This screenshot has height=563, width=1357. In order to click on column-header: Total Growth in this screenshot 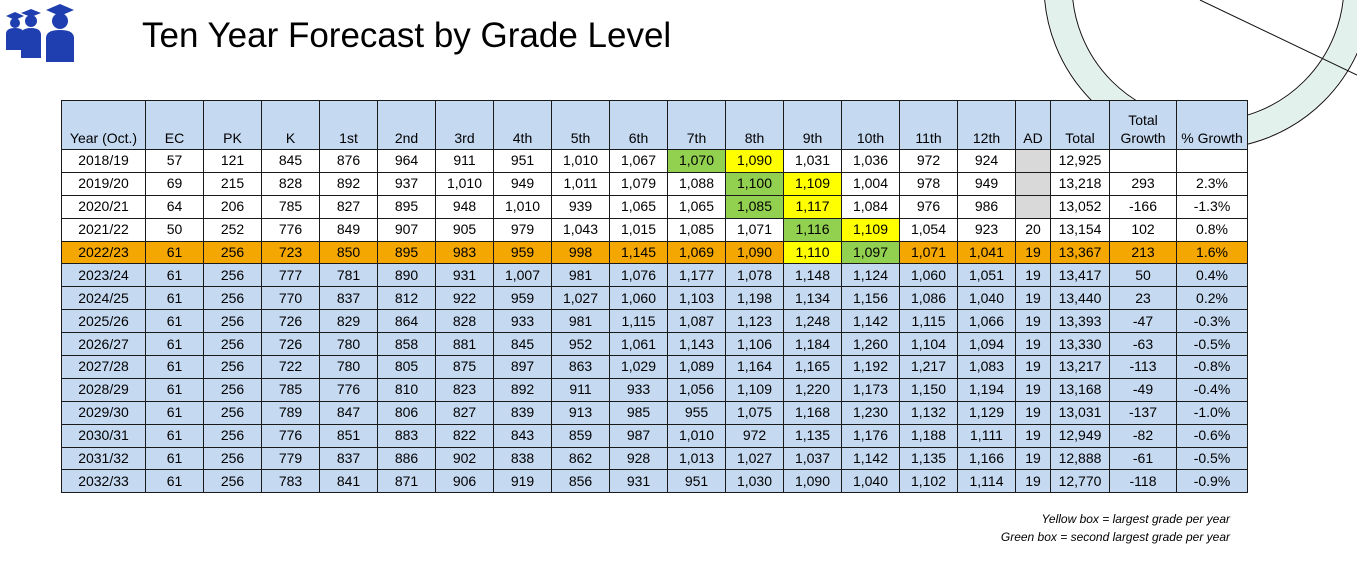, I will do `click(1143, 125)`.